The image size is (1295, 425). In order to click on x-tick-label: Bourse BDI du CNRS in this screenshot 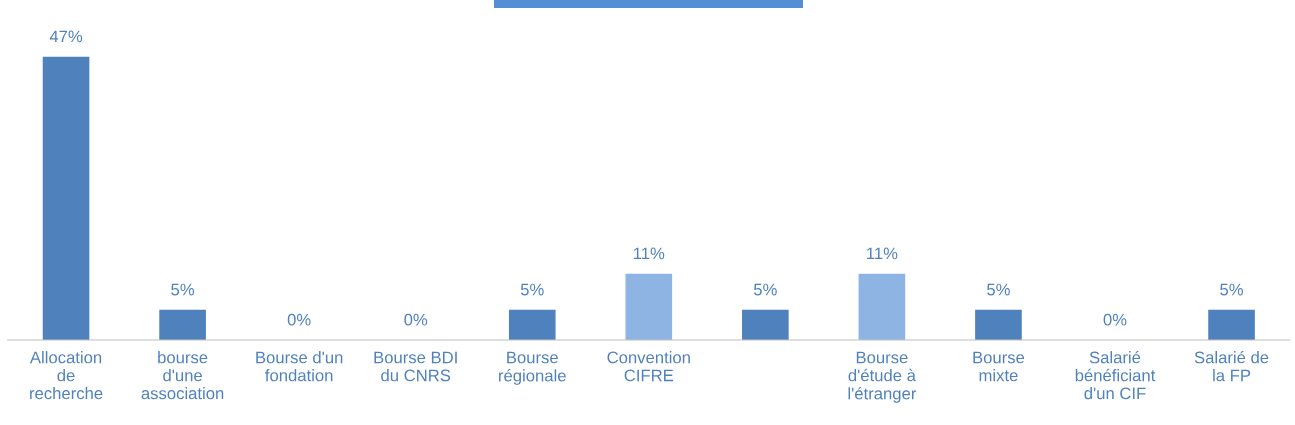, I will do `click(415, 366)`.